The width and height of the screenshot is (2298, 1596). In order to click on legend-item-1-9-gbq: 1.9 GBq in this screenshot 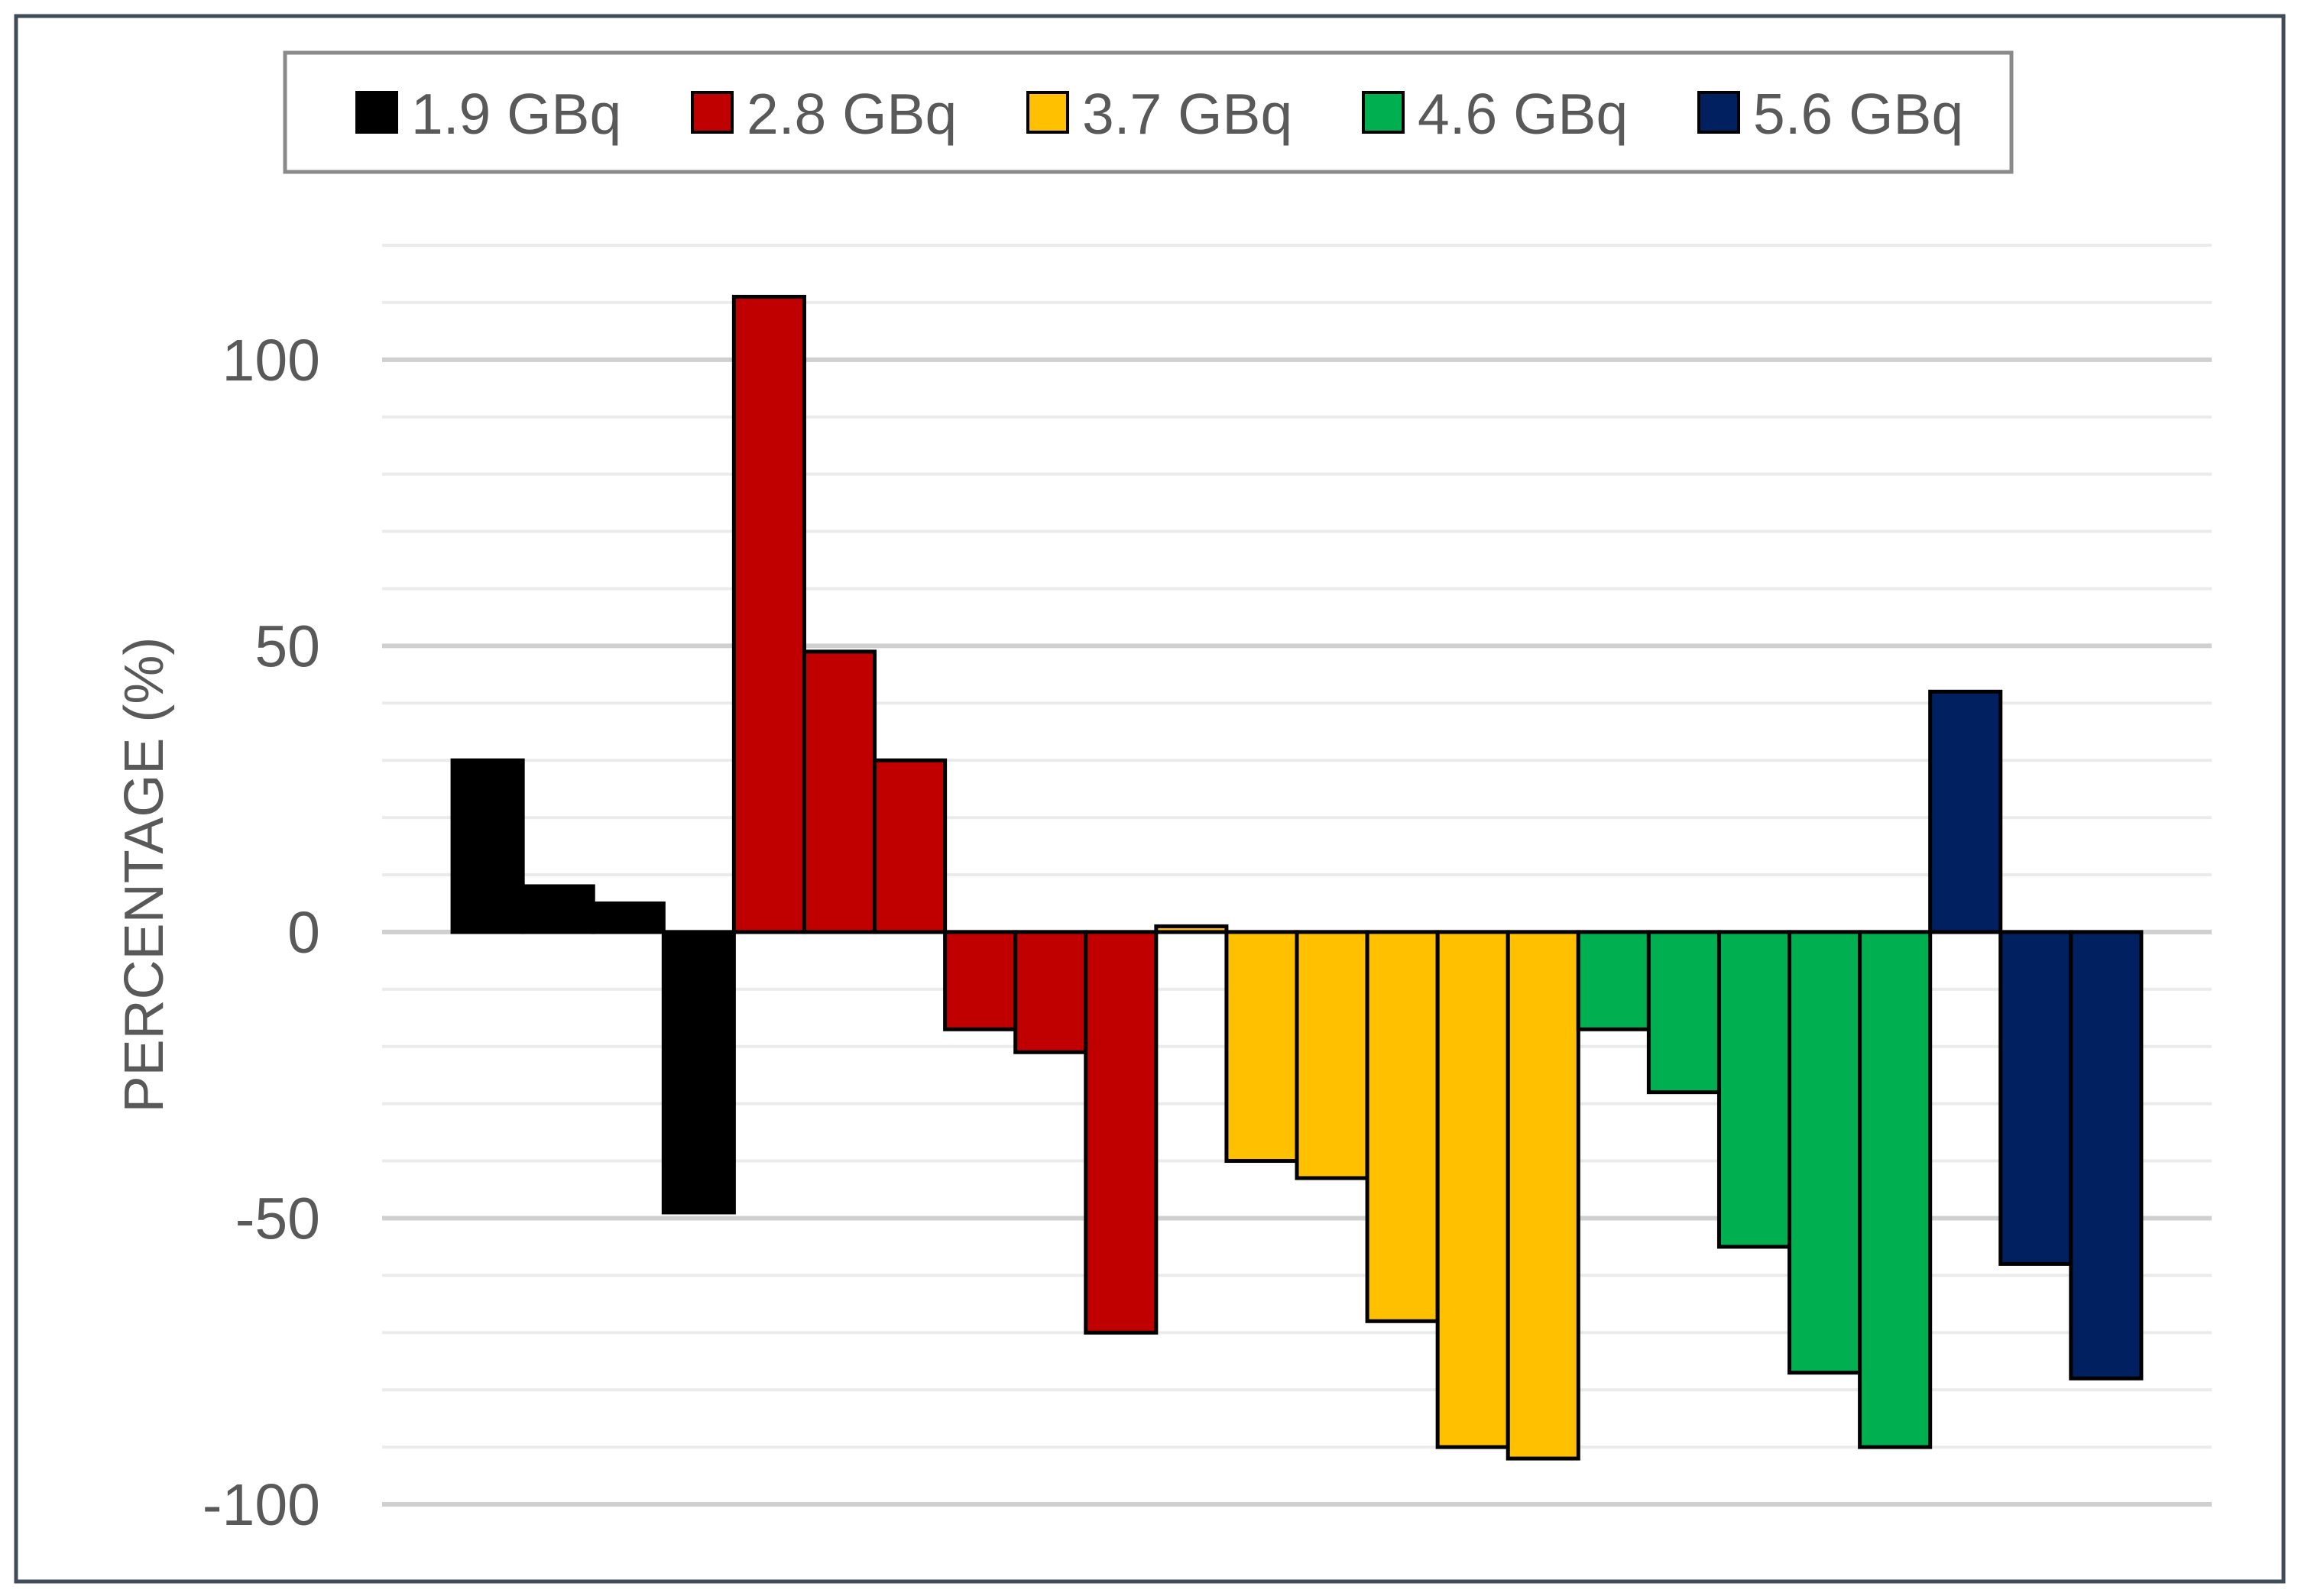, I will do `click(488, 114)`.